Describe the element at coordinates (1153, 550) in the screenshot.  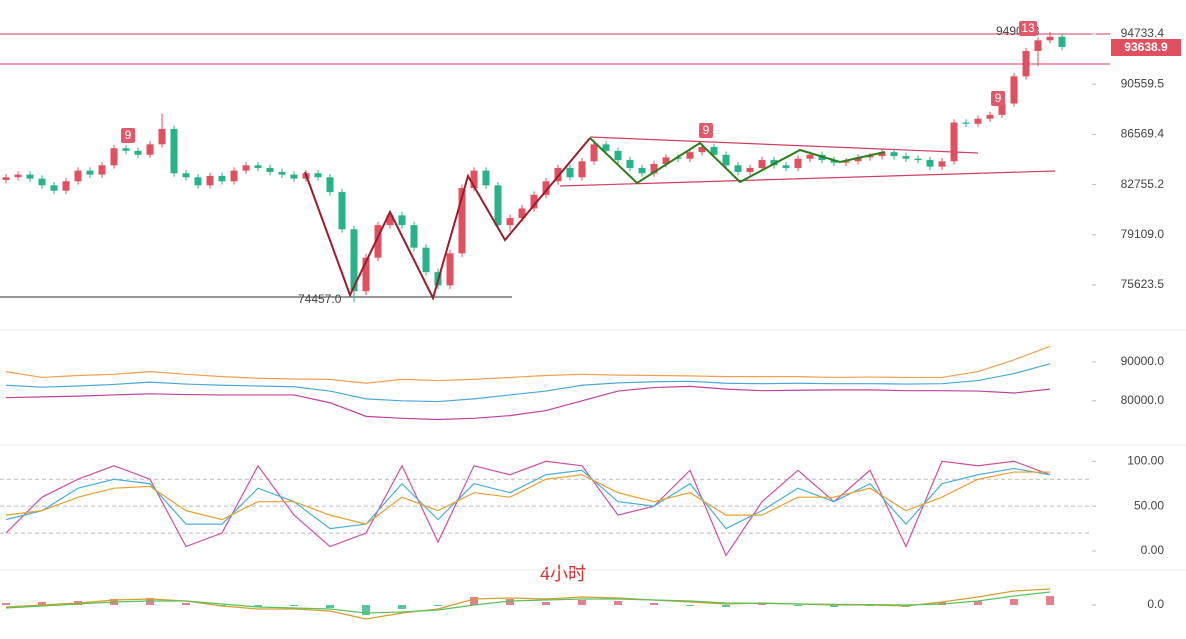
I see `y-tick-label: 0.00` at that location.